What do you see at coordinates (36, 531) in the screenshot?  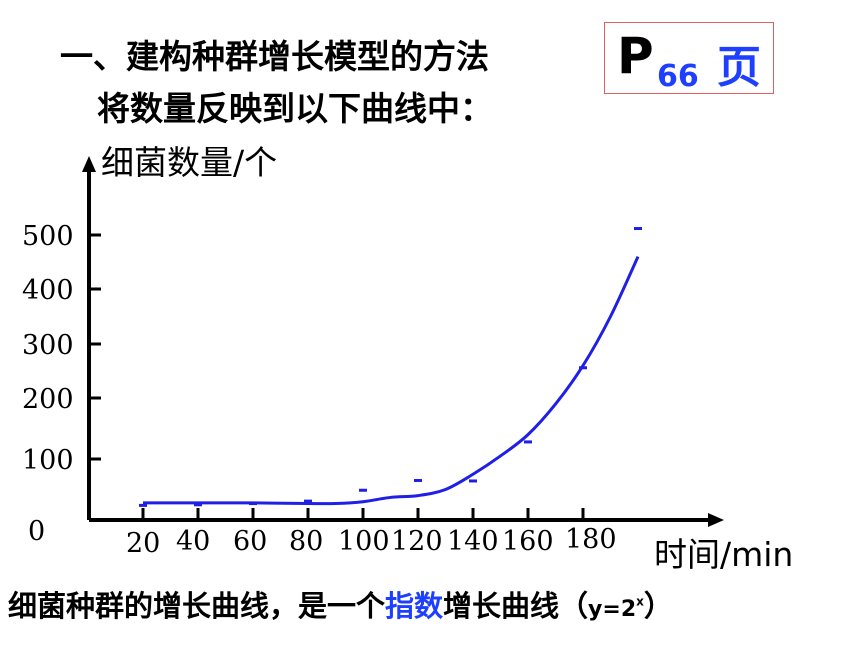 I see `y-tick-label: 0` at bounding box center [36, 531].